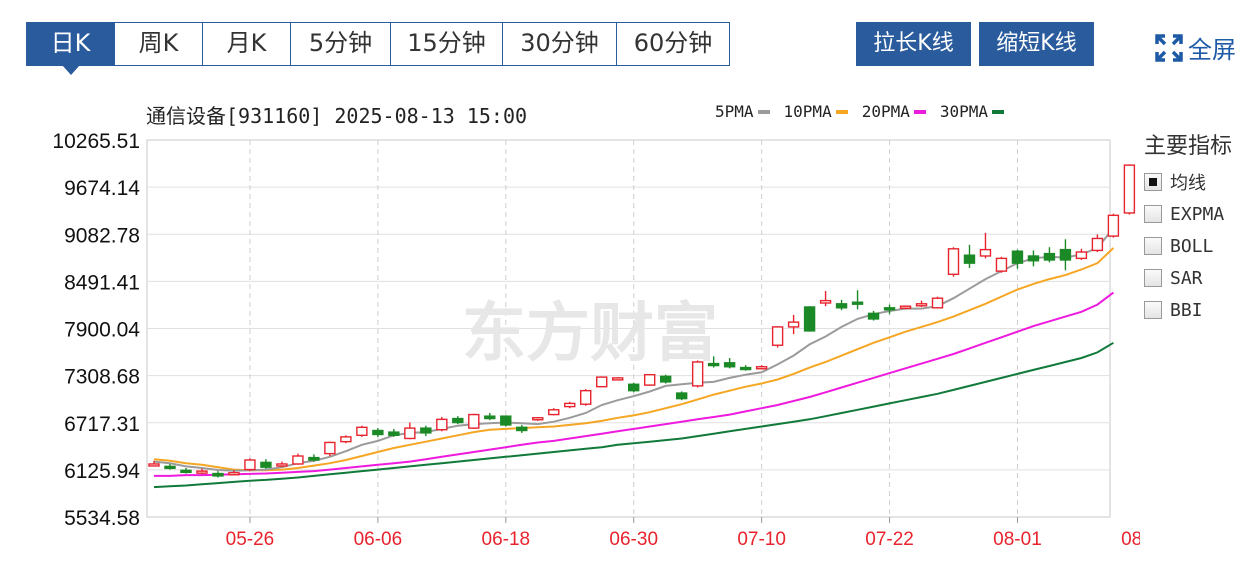  What do you see at coordinates (1212, 50) in the screenshot?
I see `fullscreen-label: 全屏` at bounding box center [1212, 50].